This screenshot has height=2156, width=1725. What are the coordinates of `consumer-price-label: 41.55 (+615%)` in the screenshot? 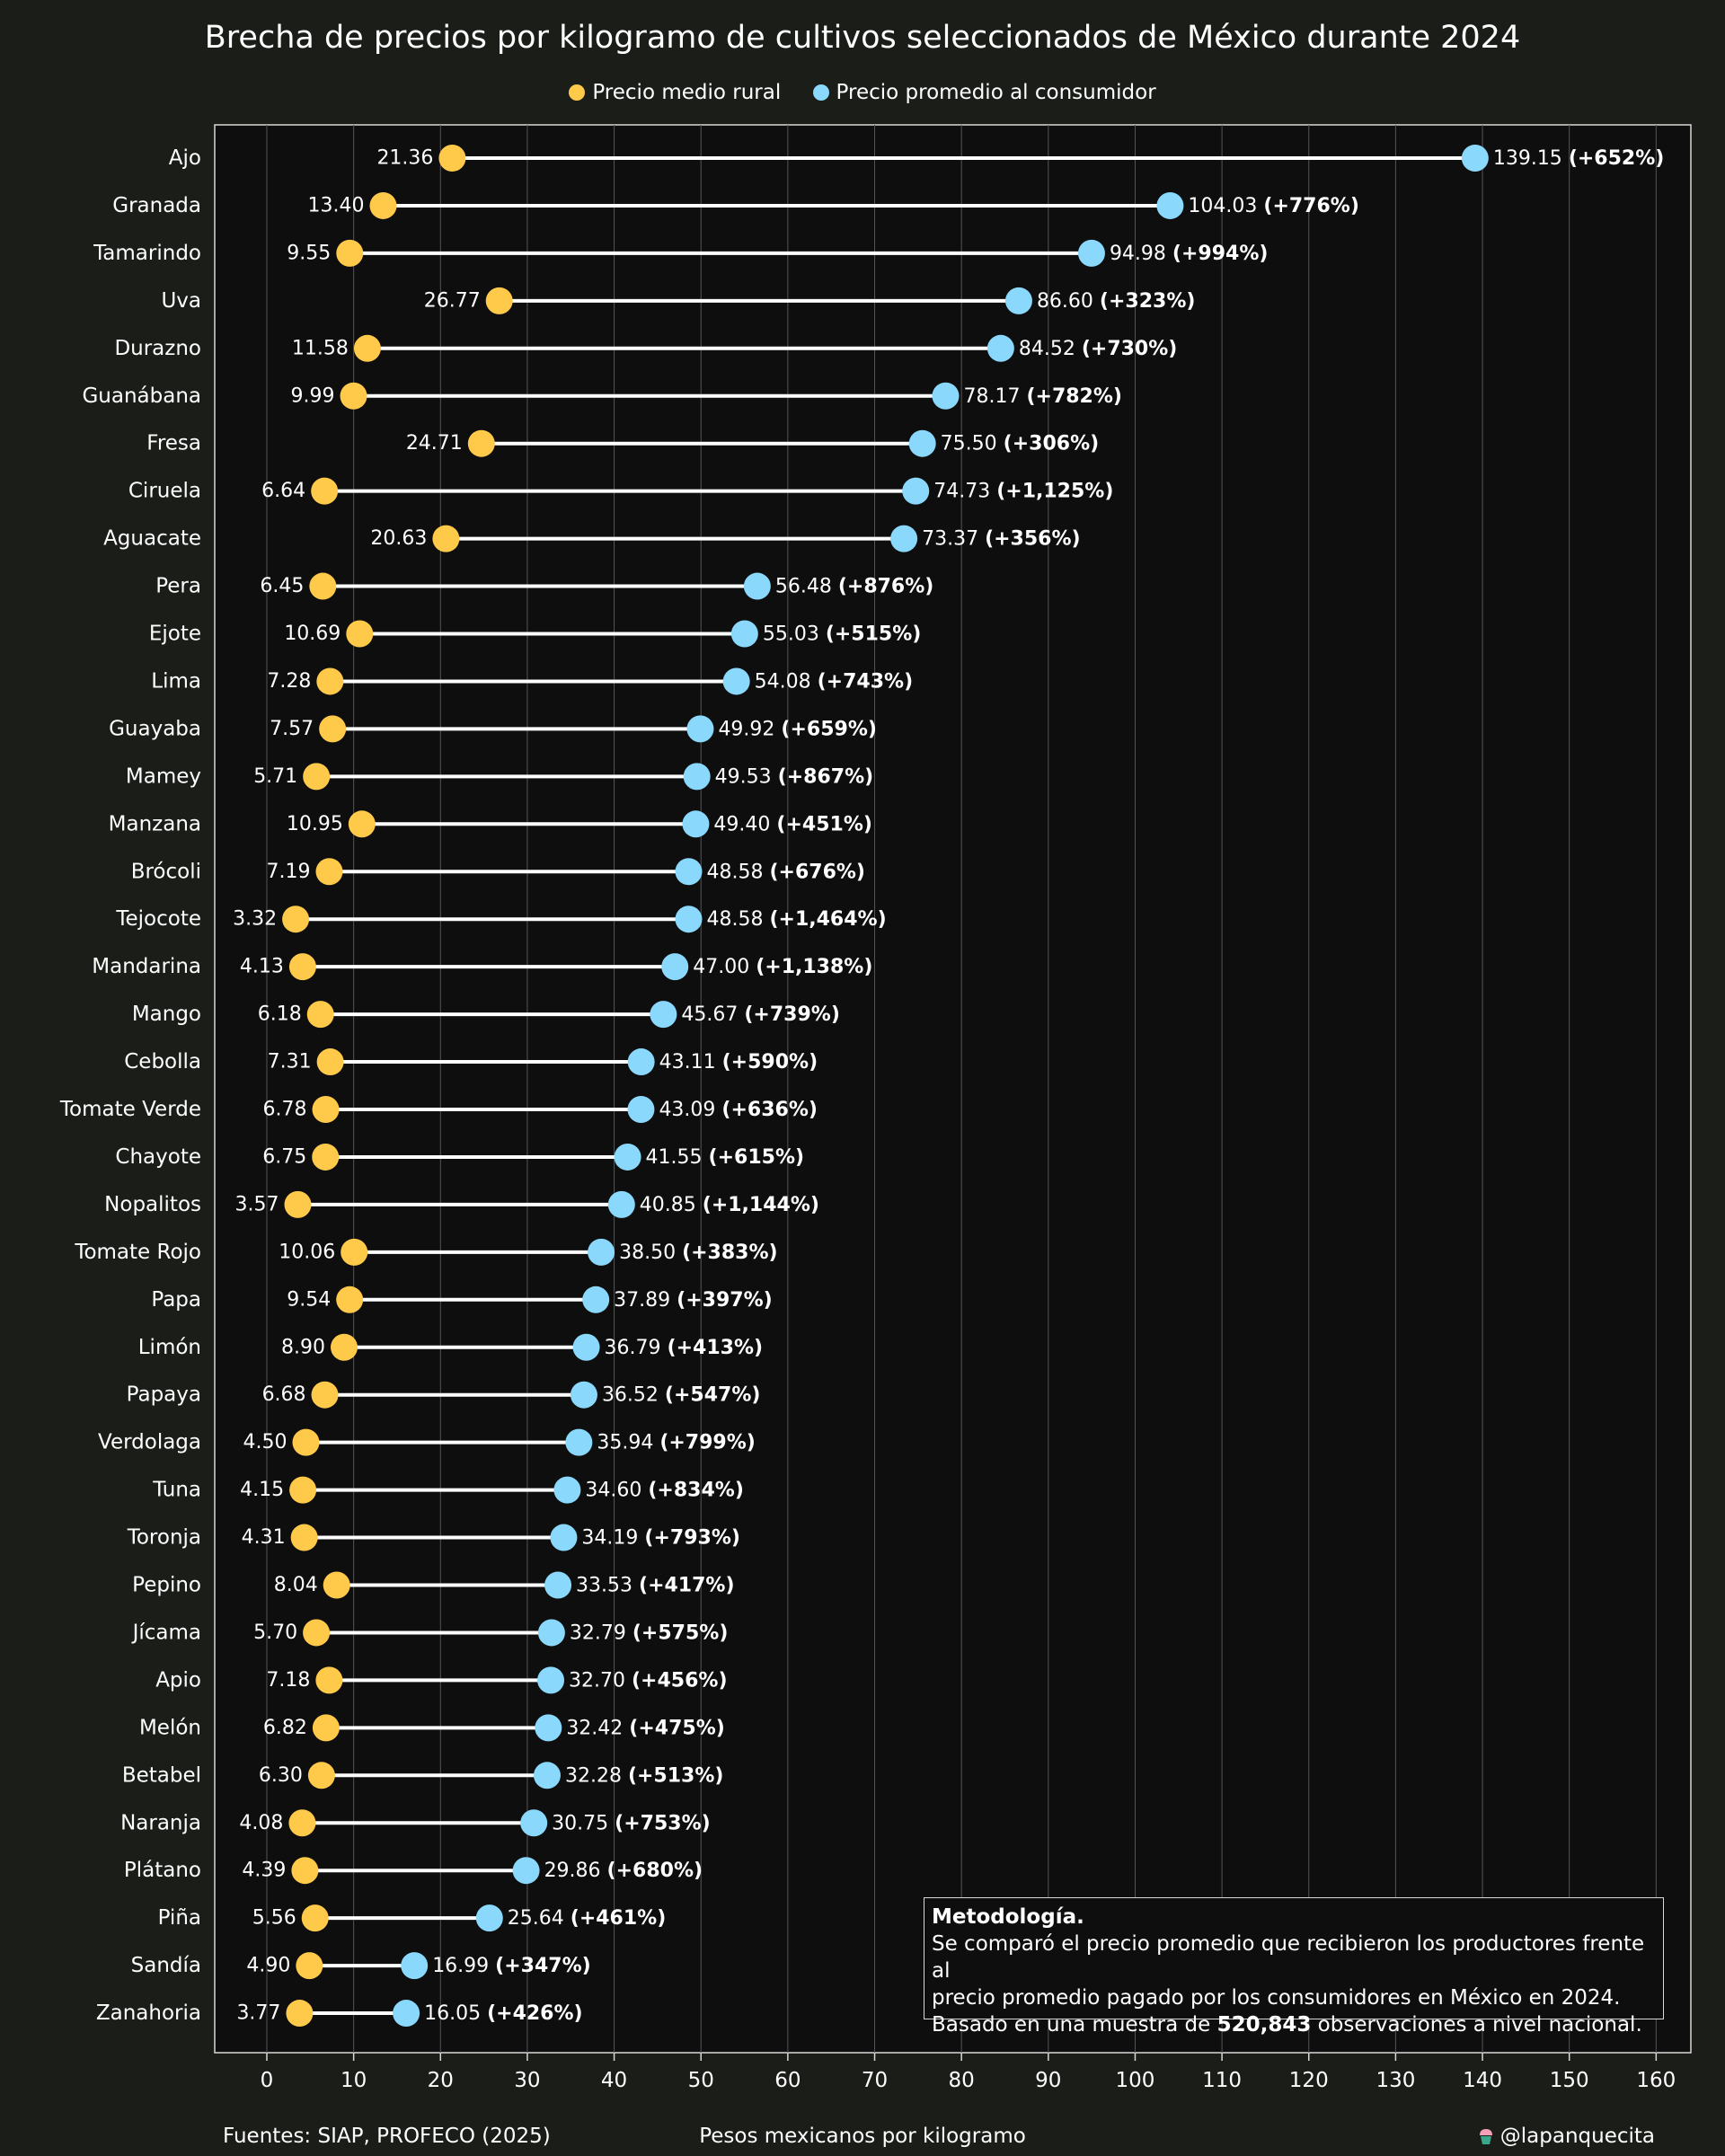 It's located at (725, 1156).